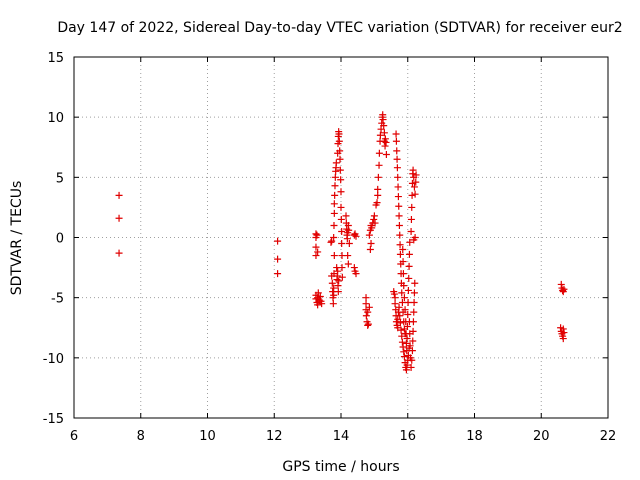  What do you see at coordinates (474, 436) in the screenshot?
I see `x-tick-label: 18` at bounding box center [474, 436].